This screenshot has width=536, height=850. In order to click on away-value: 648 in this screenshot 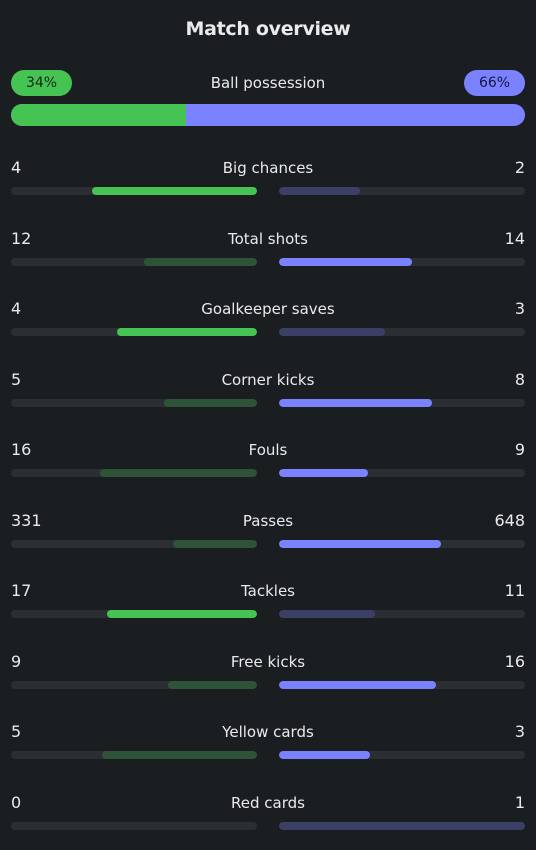, I will do `click(509, 520)`.